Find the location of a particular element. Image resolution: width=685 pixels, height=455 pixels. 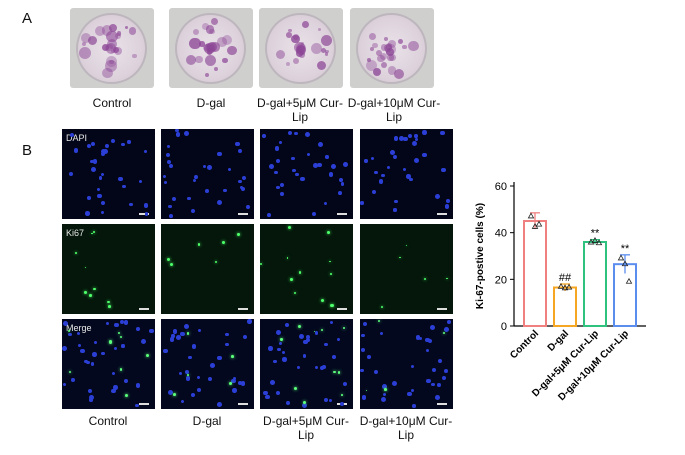

significance-label: ## is located at coordinates (565, 278).